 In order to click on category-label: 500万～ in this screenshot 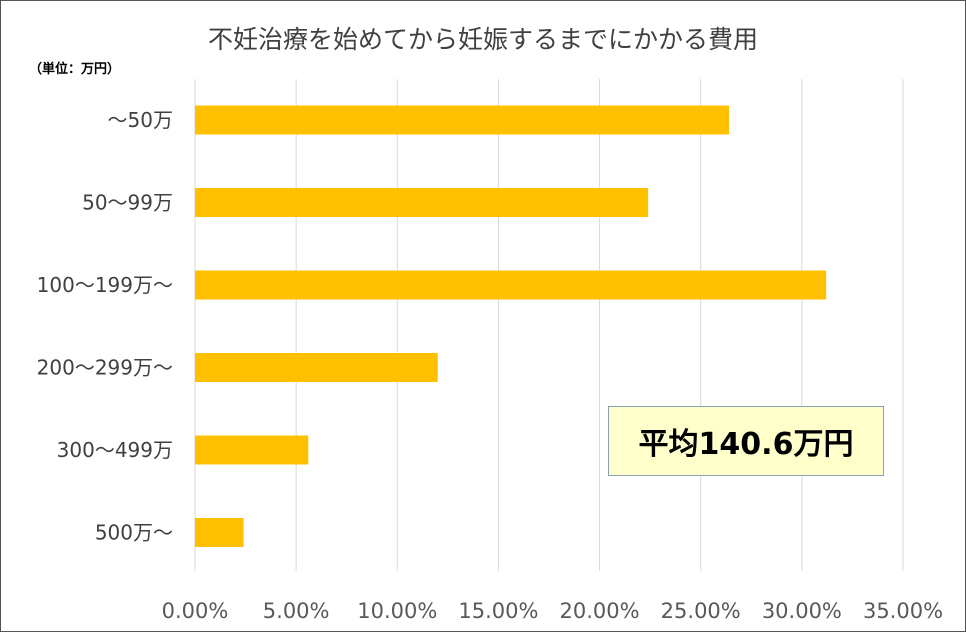, I will do `click(134, 533)`.